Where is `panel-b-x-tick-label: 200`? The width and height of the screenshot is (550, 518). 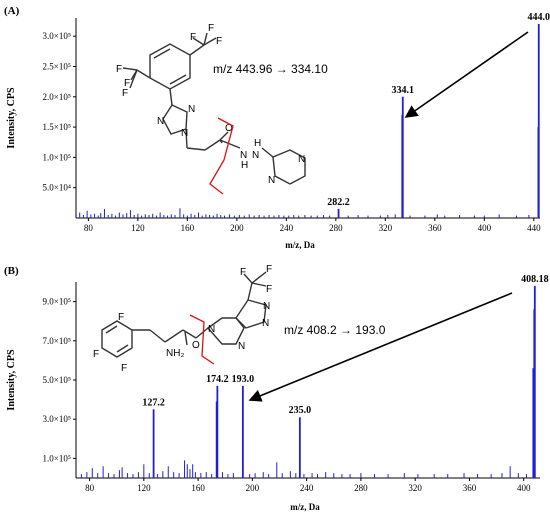
panel-b-x-tick-label: 200 is located at coordinates (253, 488).